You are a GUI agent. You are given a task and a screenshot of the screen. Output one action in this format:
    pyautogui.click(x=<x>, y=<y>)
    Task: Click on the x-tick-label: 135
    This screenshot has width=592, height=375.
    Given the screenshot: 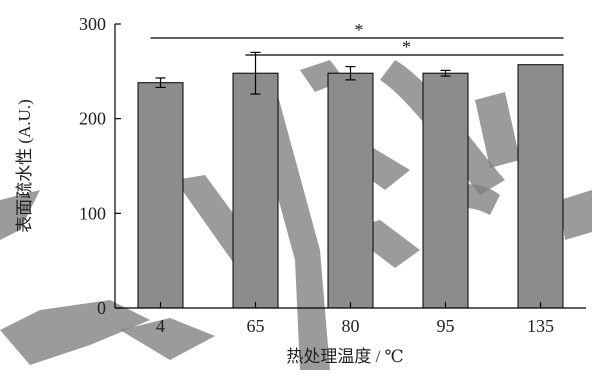 What is the action you would take?
    pyautogui.click(x=540, y=326)
    